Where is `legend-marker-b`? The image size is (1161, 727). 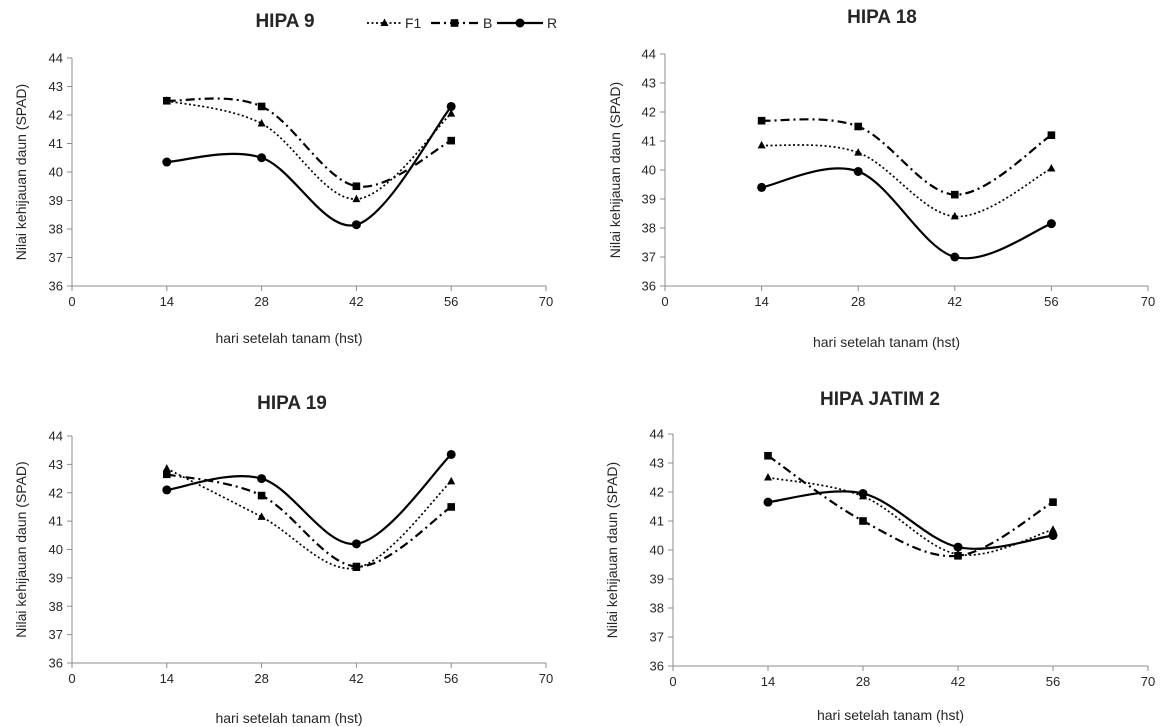 legend-marker-b is located at coordinates (454, 23).